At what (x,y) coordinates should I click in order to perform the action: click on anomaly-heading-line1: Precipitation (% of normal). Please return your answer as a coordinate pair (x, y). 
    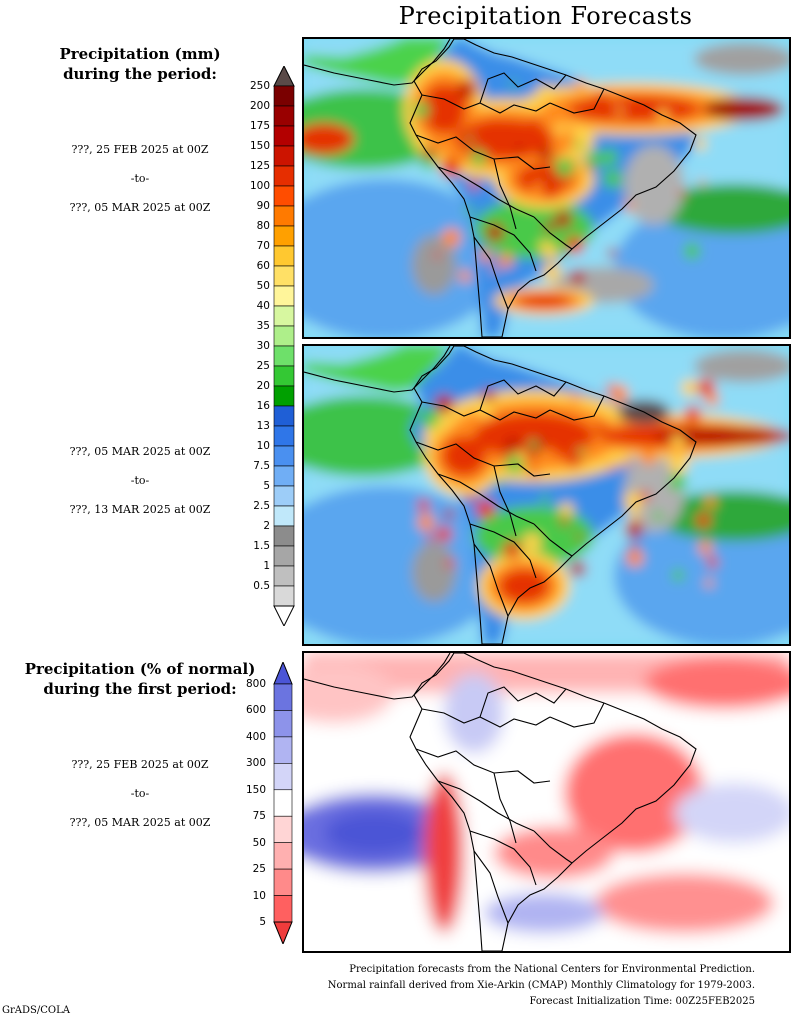
    Looking at the image, I should click on (140, 669).